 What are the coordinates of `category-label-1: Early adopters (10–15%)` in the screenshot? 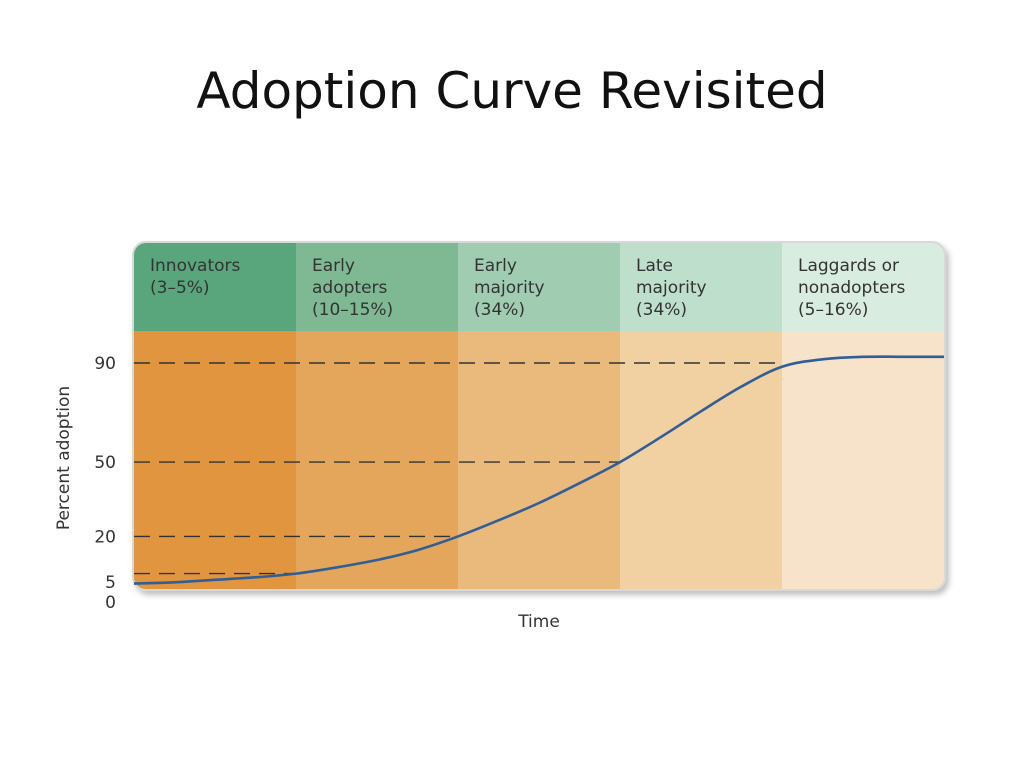 It's located at (352, 288).